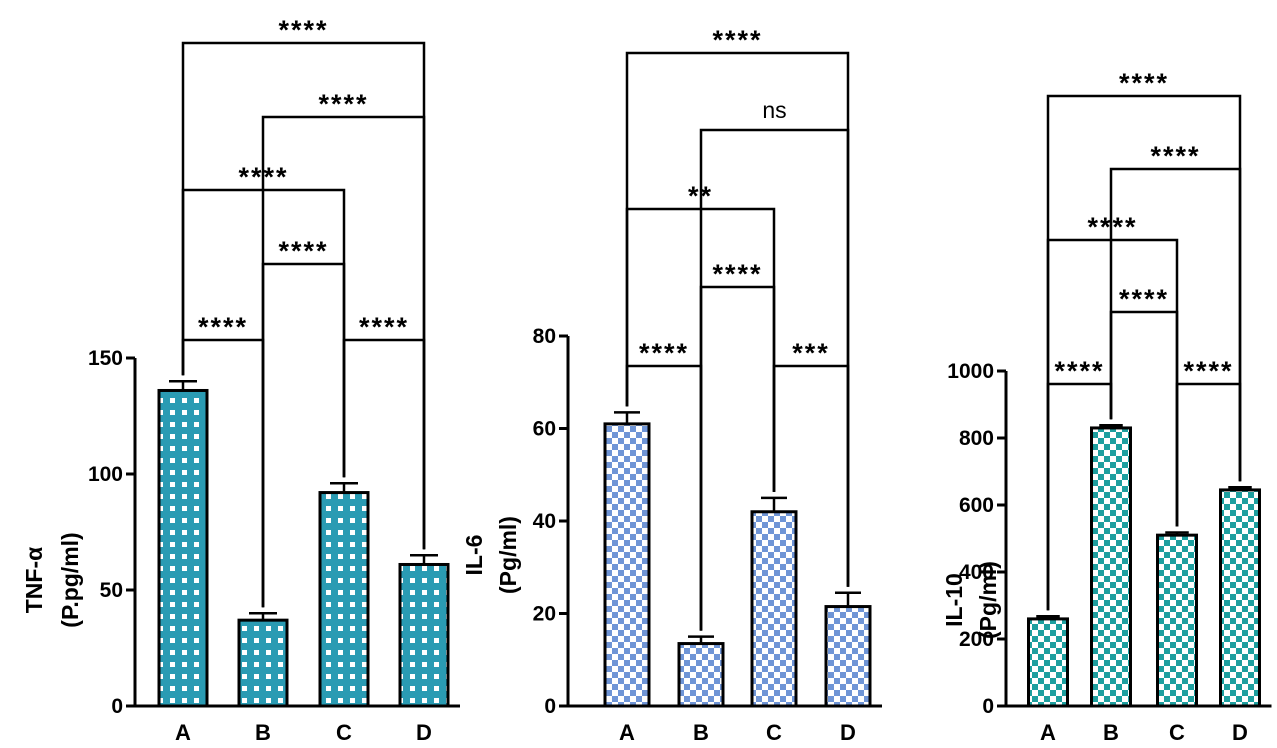 This screenshot has height=748, width=1277. Describe the element at coordinates (544, 614) in the screenshot. I see `y-tick-label: 20` at that location.